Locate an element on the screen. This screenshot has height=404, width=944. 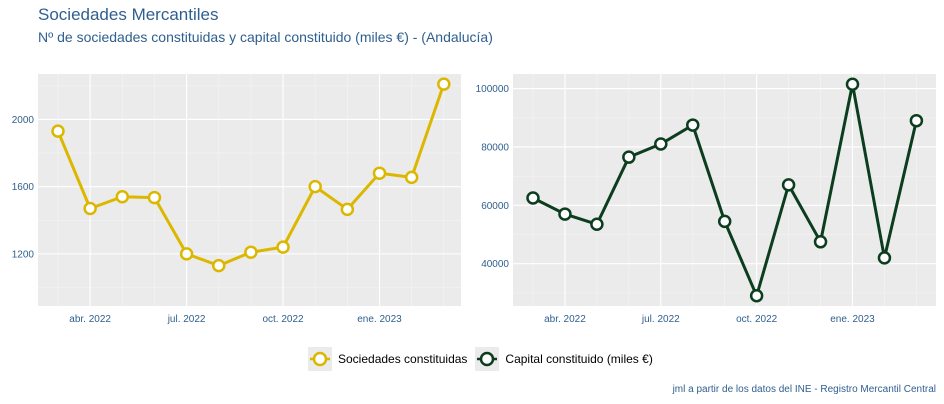
legend-item-sociedades: Sociedades constituidas is located at coordinates (387, 359).